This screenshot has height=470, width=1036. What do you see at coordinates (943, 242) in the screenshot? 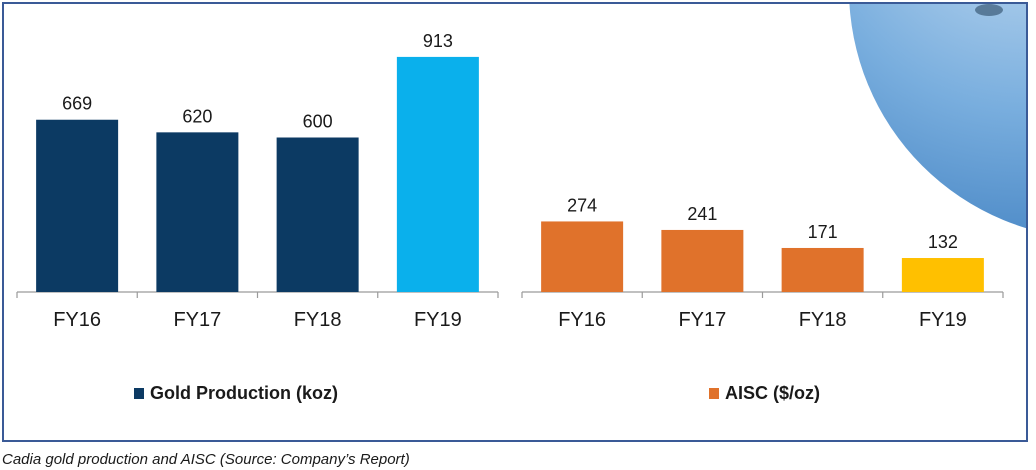
I see `data-label: 132` at bounding box center [943, 242].